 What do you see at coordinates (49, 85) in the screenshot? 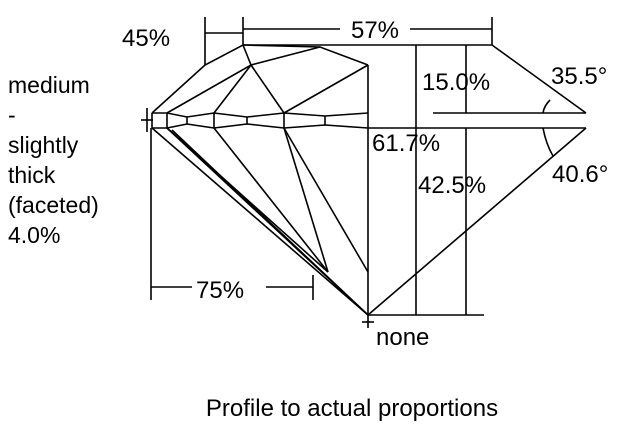
I see `girdle-line: medium` at bounding box center [49, 85].